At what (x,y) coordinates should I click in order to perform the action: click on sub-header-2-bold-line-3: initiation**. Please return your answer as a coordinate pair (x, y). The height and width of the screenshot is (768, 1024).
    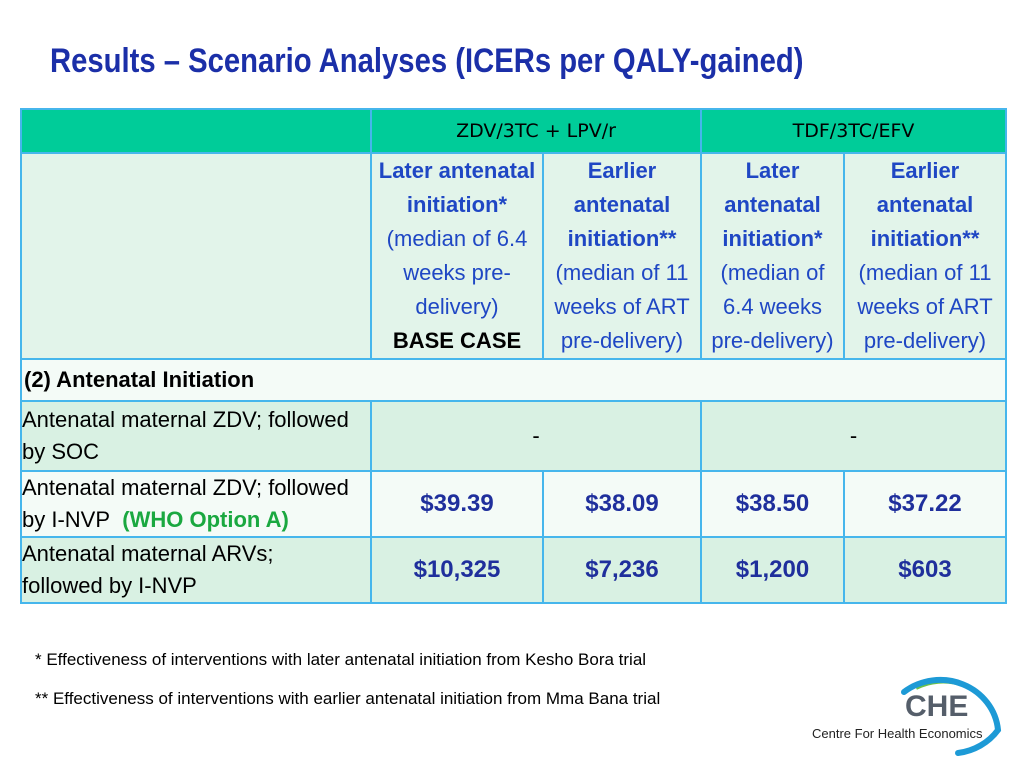
    Looking at the image, I should click on (622, 238).